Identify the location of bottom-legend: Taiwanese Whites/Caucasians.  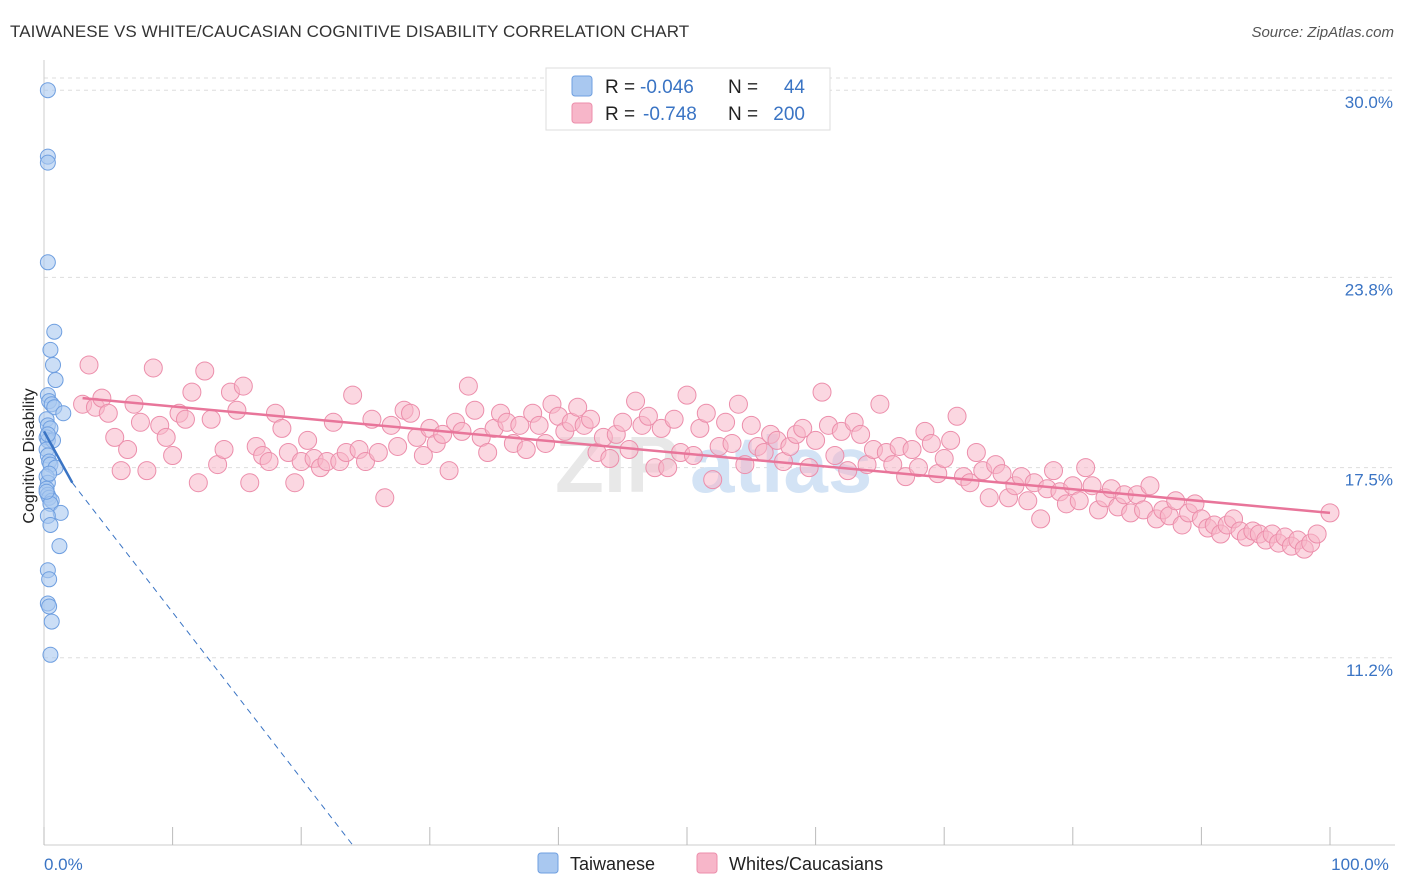
(710, 863).